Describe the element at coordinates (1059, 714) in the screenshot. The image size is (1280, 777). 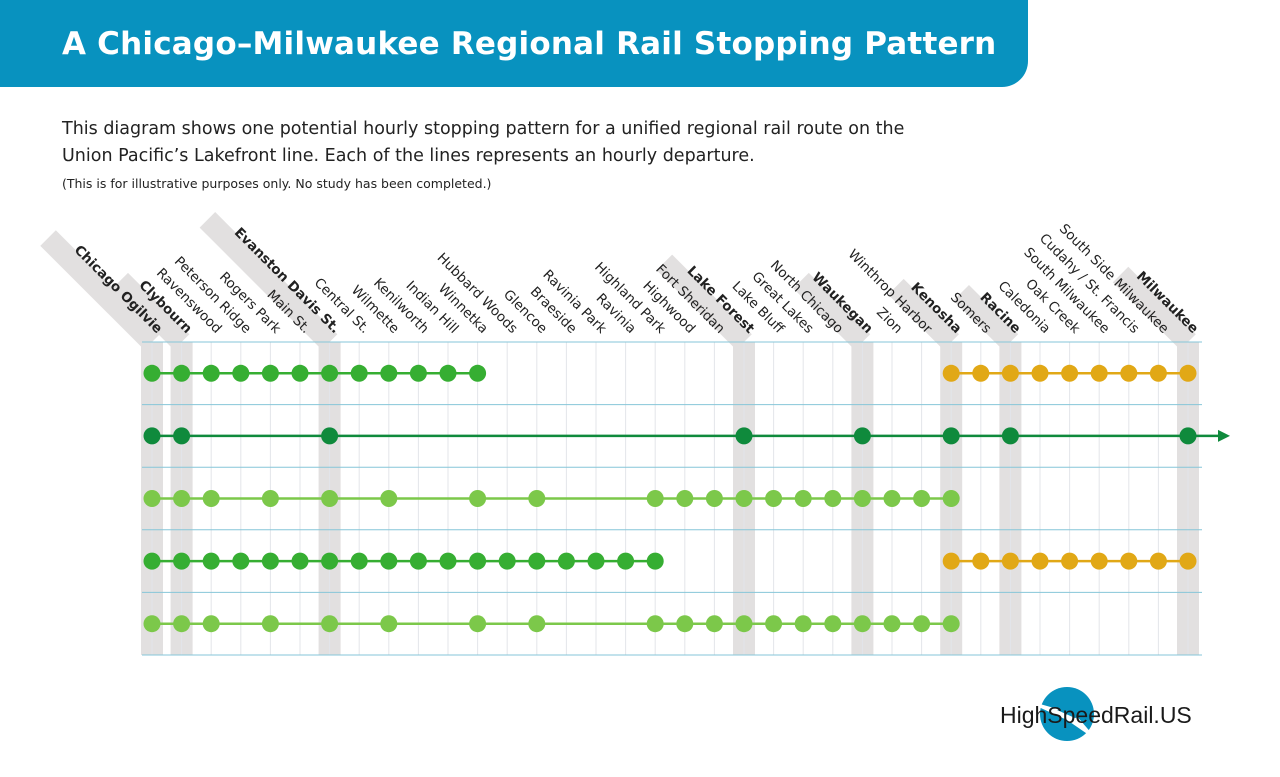
I see `high-speed-rail-logo-icon` at that location.